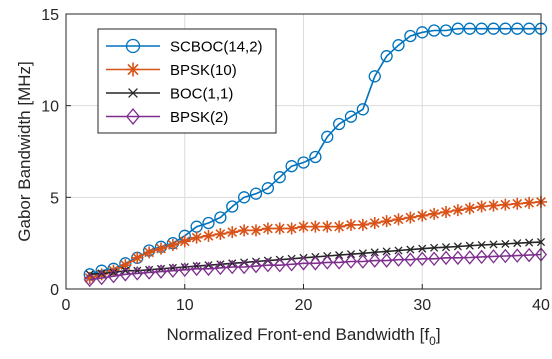 The image size is (552, 359). Describe the element at coordinates (54, 290) in the screenshot. I see `y-tick-label: 0` at that location.